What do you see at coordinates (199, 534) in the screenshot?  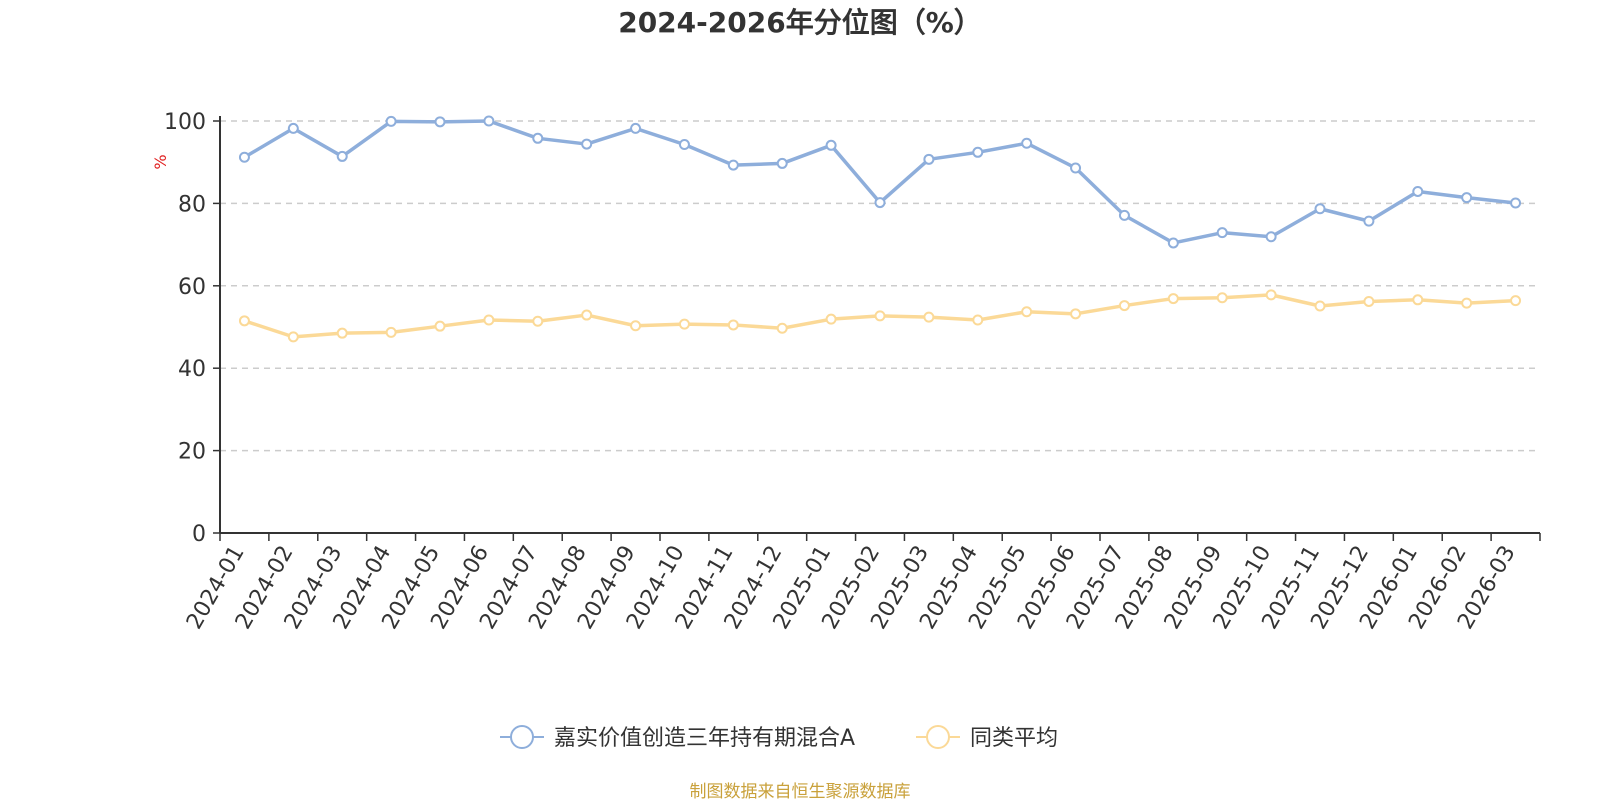 I see `y-tick-label: 0` at bounding box center [199, 534].